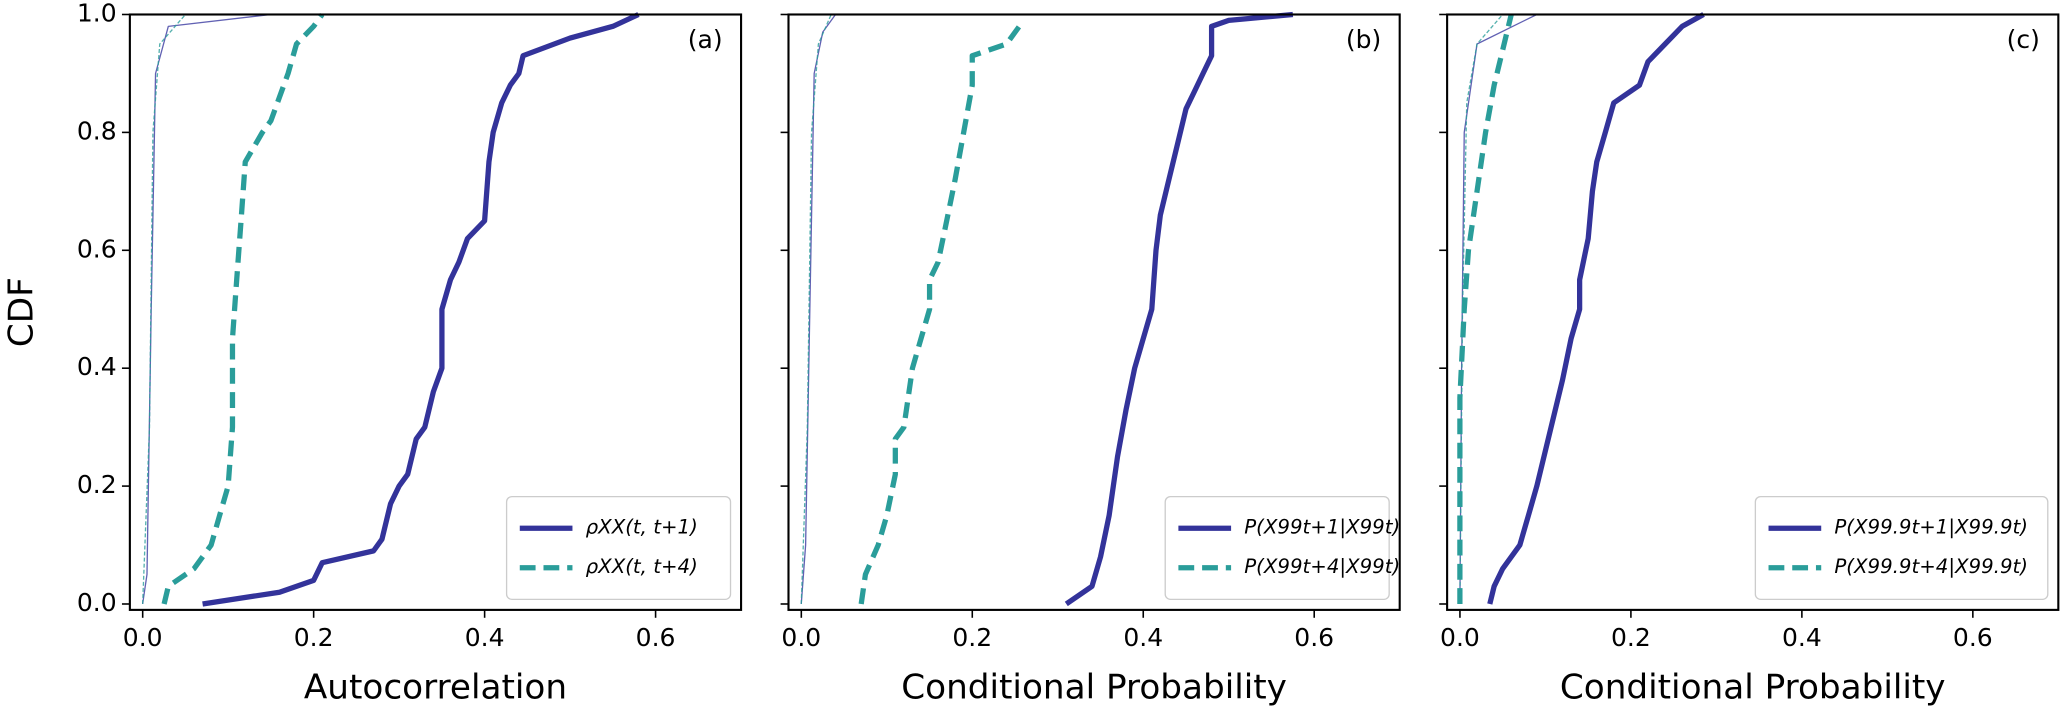  I want to click on legend-label: P(X99.9t+1|X99.9t), so click(1931, 527).